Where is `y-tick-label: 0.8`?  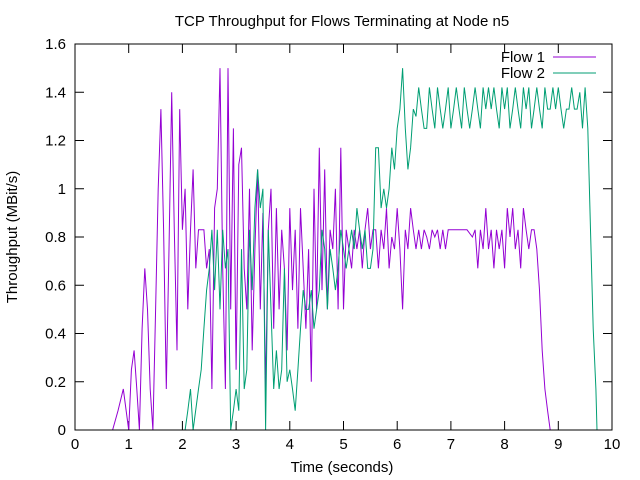 y-tick-label: 0.8 is located at coordinates (55, 237).